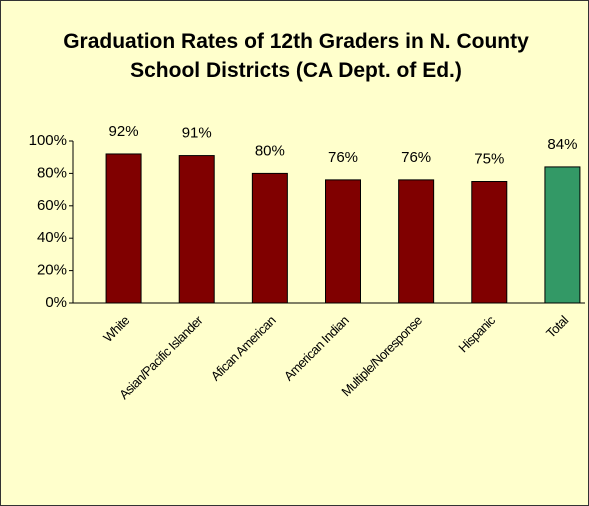 The height and width of the screenshot is (506, 589). What do you see at coordinates (316, 348) in the screenshot?
I see `x-tick-label: American Indian` at bounding box center [316, 348].